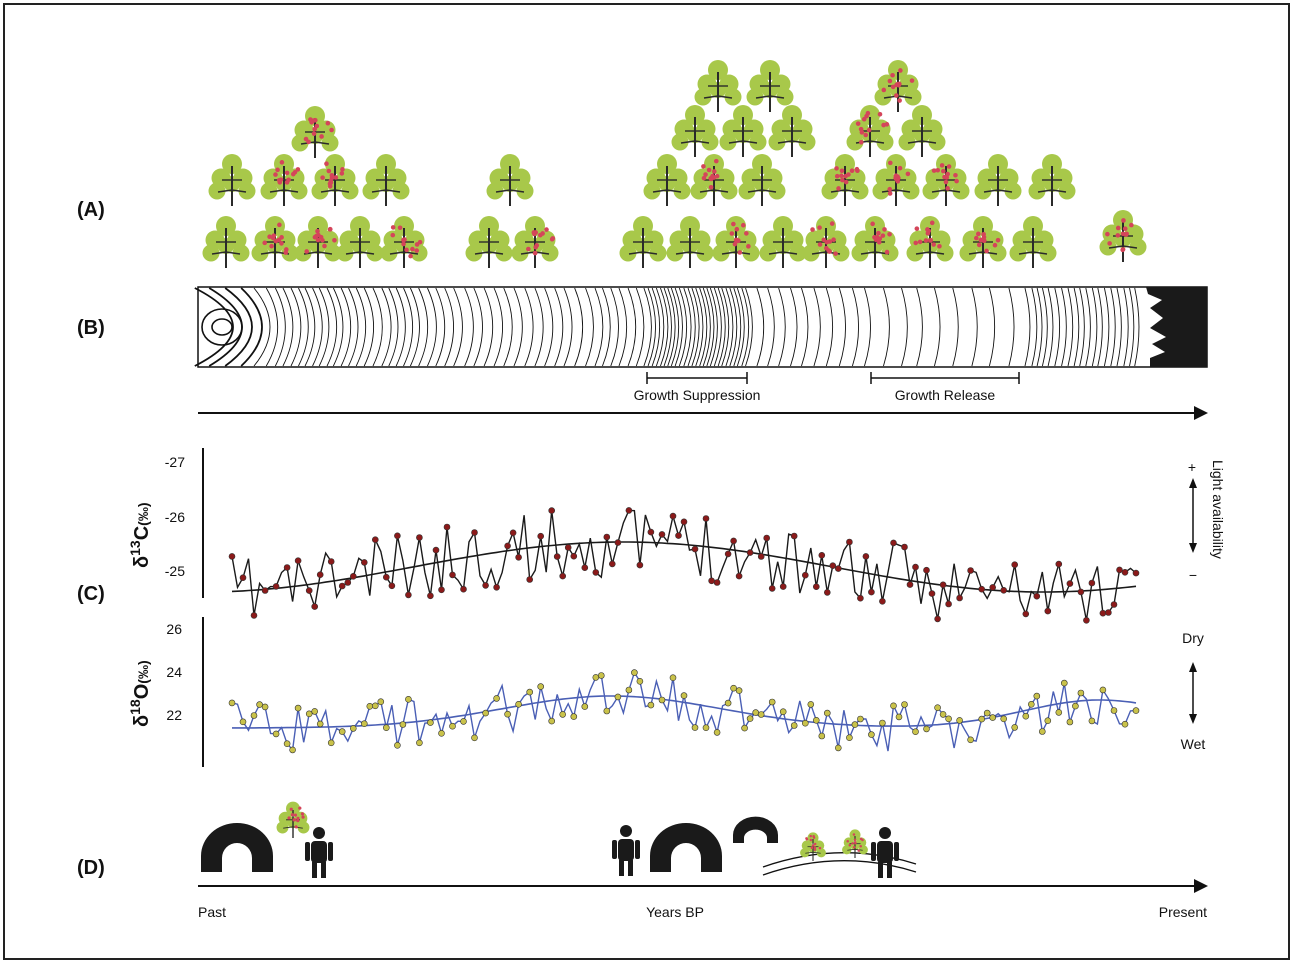 The image size is (1293, 963). I want to click on light-minus-sign: −, so click(1193, 575).